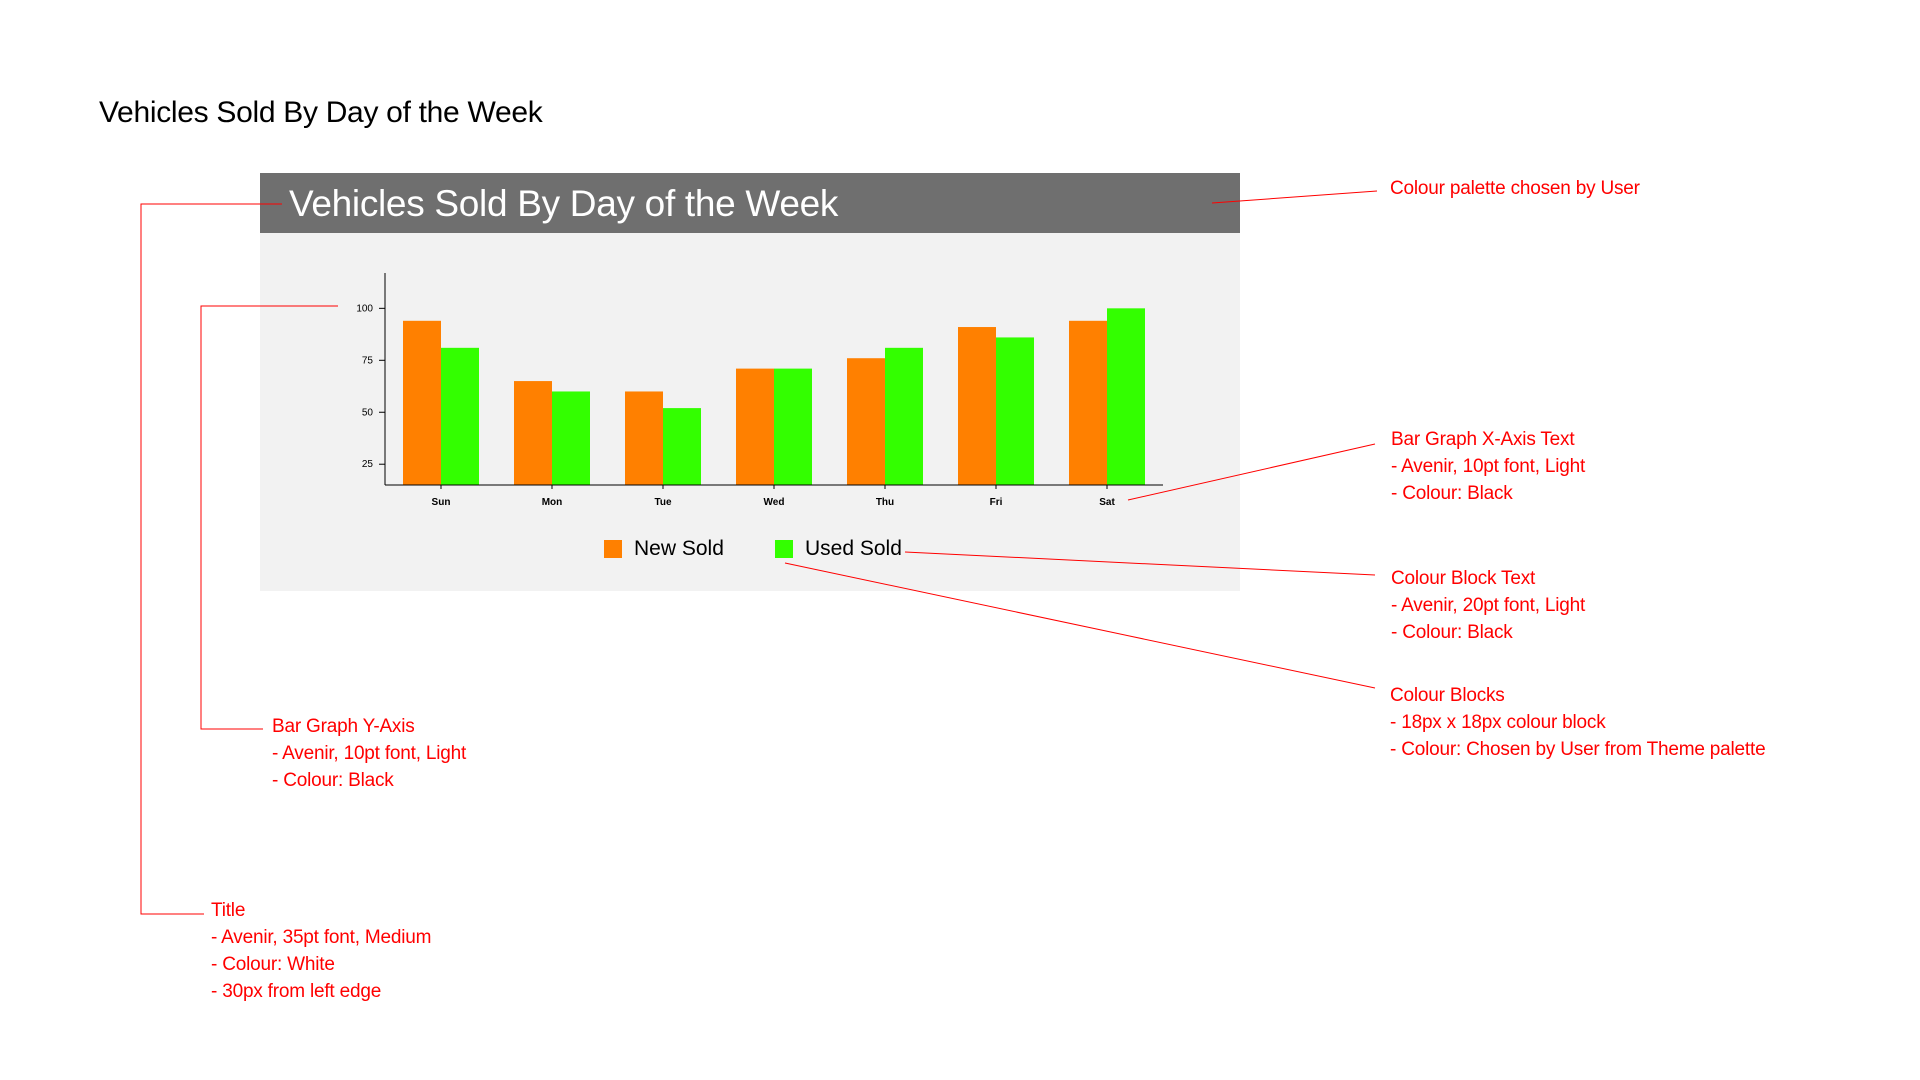  Describe the element at coordinates (774, 502) in the screenshot. I see `x-tick-label: Wed` at that location.